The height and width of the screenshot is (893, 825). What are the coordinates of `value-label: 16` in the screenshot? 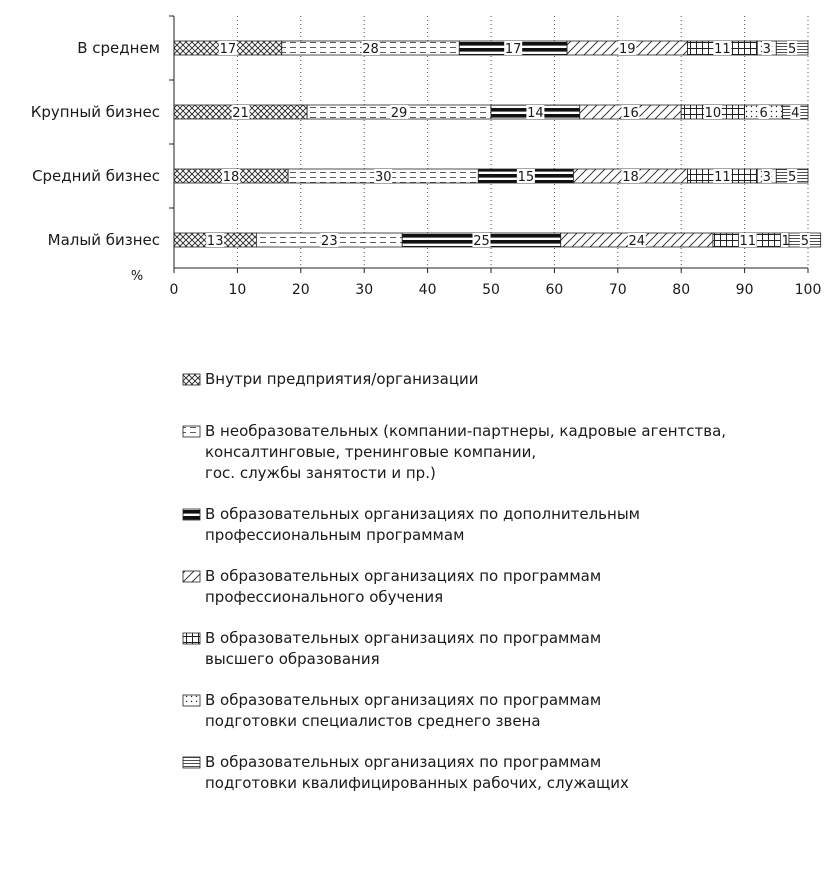 It's located at (630, 113).